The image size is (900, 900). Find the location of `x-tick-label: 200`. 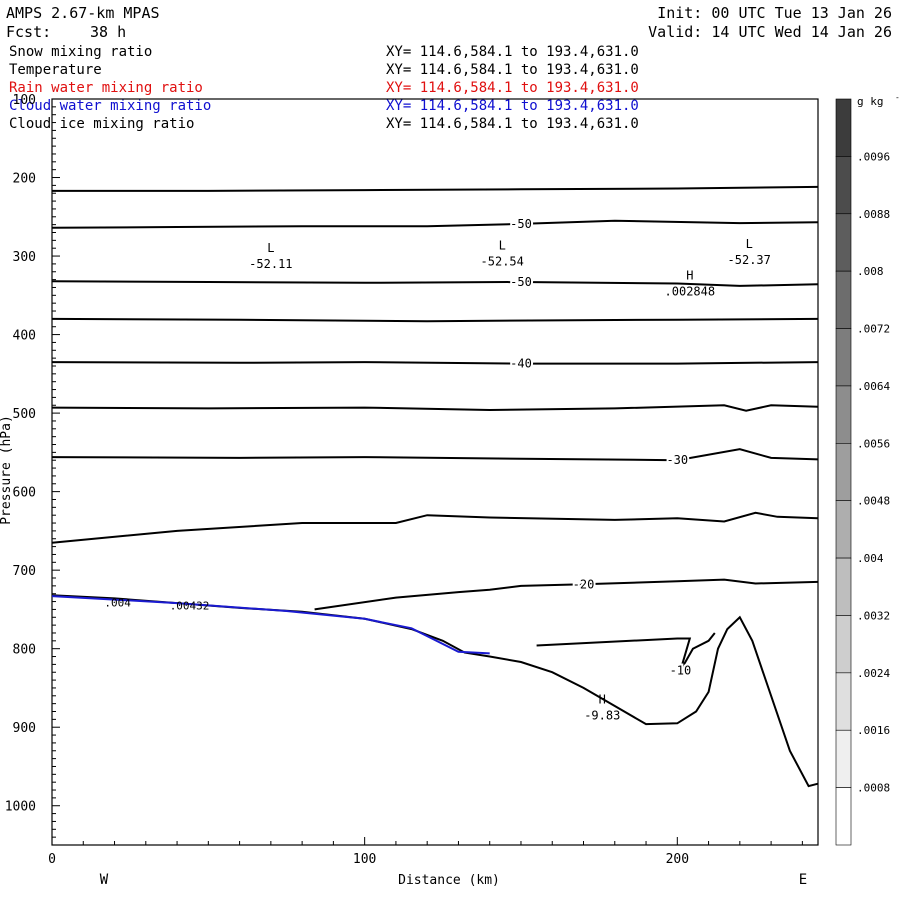

x-tick-label: 200 is located at coordinates (677, 859).